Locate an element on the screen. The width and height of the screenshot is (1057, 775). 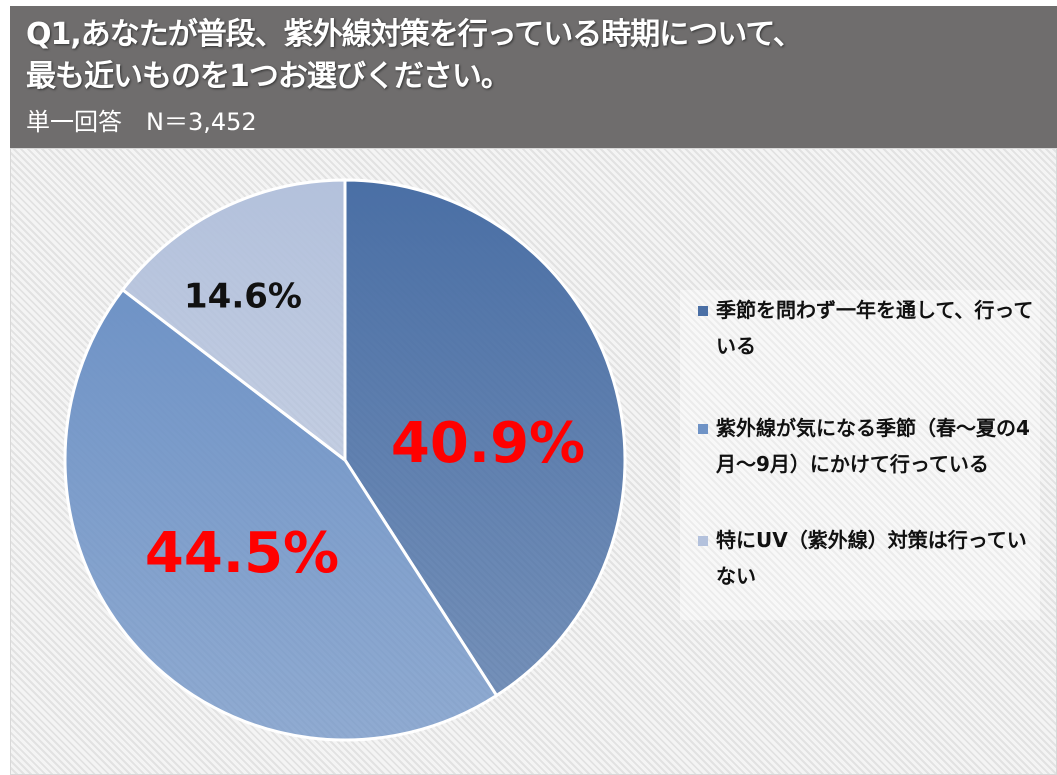
data-label-1: 44.5% is located at coordinates (242, 553).